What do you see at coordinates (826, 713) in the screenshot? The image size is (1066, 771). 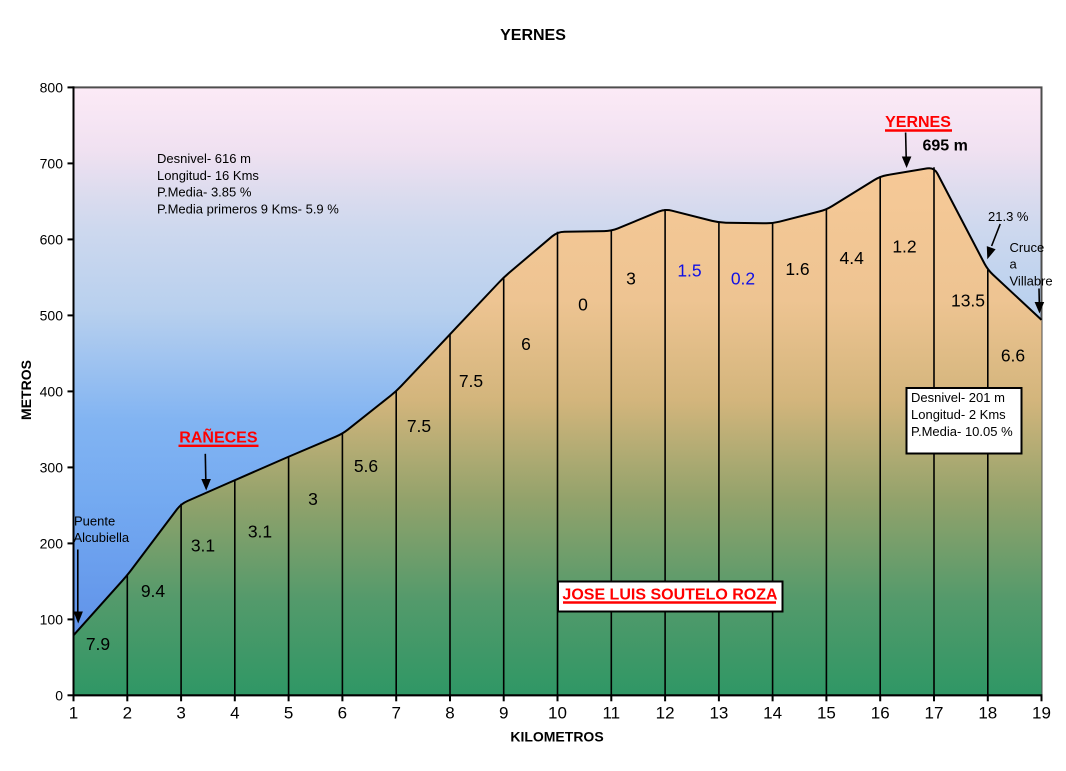 I see `svg-text: 15` at bounding box center [826, 713].